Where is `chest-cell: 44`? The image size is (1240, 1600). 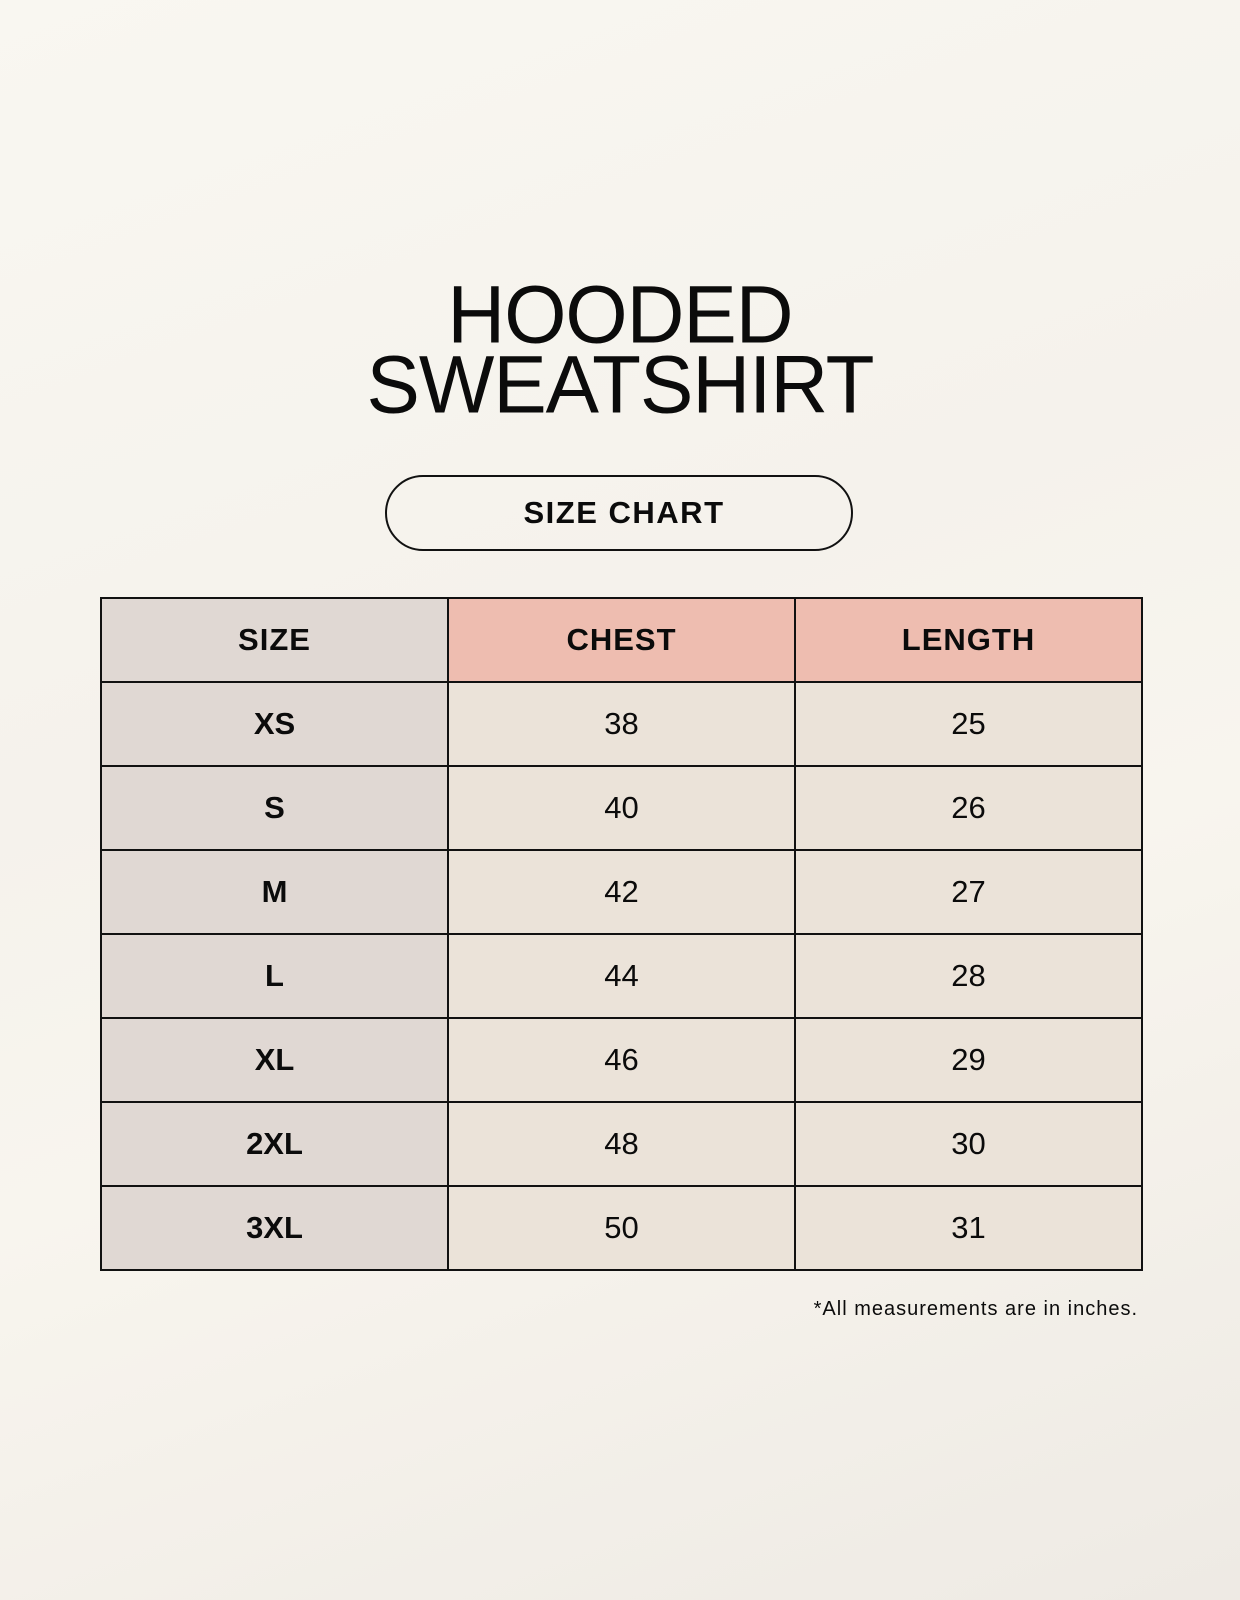 chest-cell: 44 is located at coordinates (621, 976).